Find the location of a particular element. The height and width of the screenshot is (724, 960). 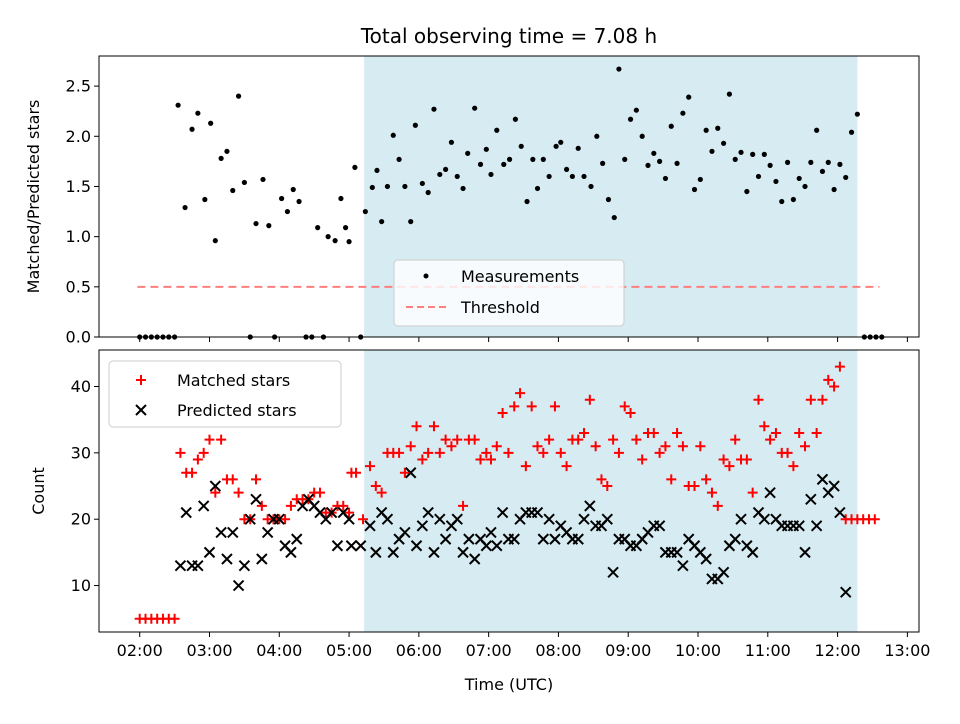

x-axis-label: Time (UTC) is located at coordinates (508, 684).